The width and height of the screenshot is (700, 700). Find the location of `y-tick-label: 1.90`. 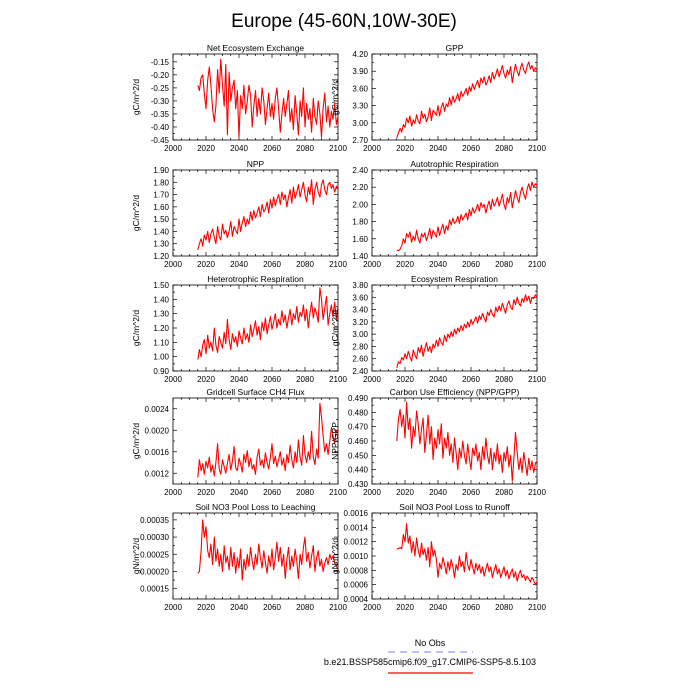

y-tick-label: 1.90 is located at coordinates (161, 170).